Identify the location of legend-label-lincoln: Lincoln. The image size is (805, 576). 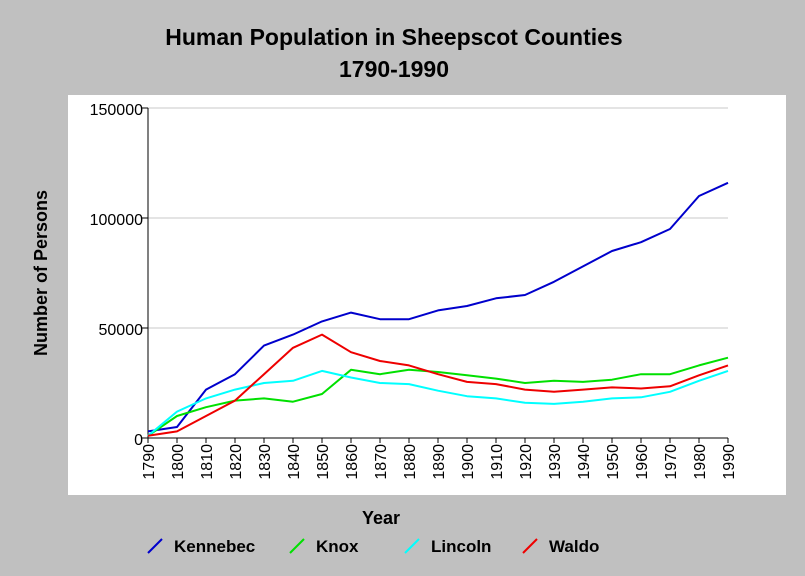
(461, 546).